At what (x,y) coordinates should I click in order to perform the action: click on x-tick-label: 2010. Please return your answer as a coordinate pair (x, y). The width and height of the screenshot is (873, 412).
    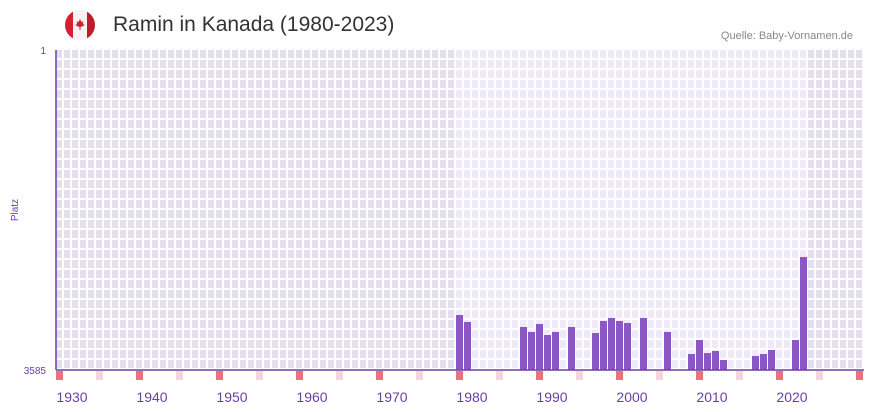
    Looking at the image, I should click on (711, 397).